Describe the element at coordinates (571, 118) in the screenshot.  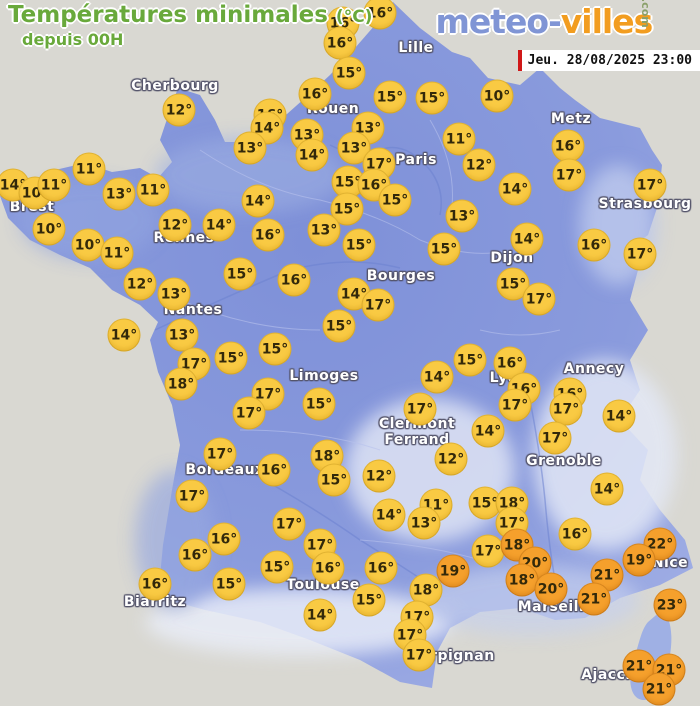
I see `city-label: Metz` at that location.